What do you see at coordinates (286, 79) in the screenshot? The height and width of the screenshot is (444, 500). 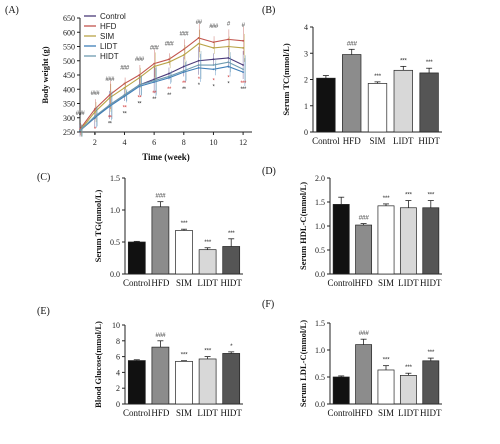 I see `y-axis-label: Serum TC(mmol/L)` at bounding box center [286, 79].